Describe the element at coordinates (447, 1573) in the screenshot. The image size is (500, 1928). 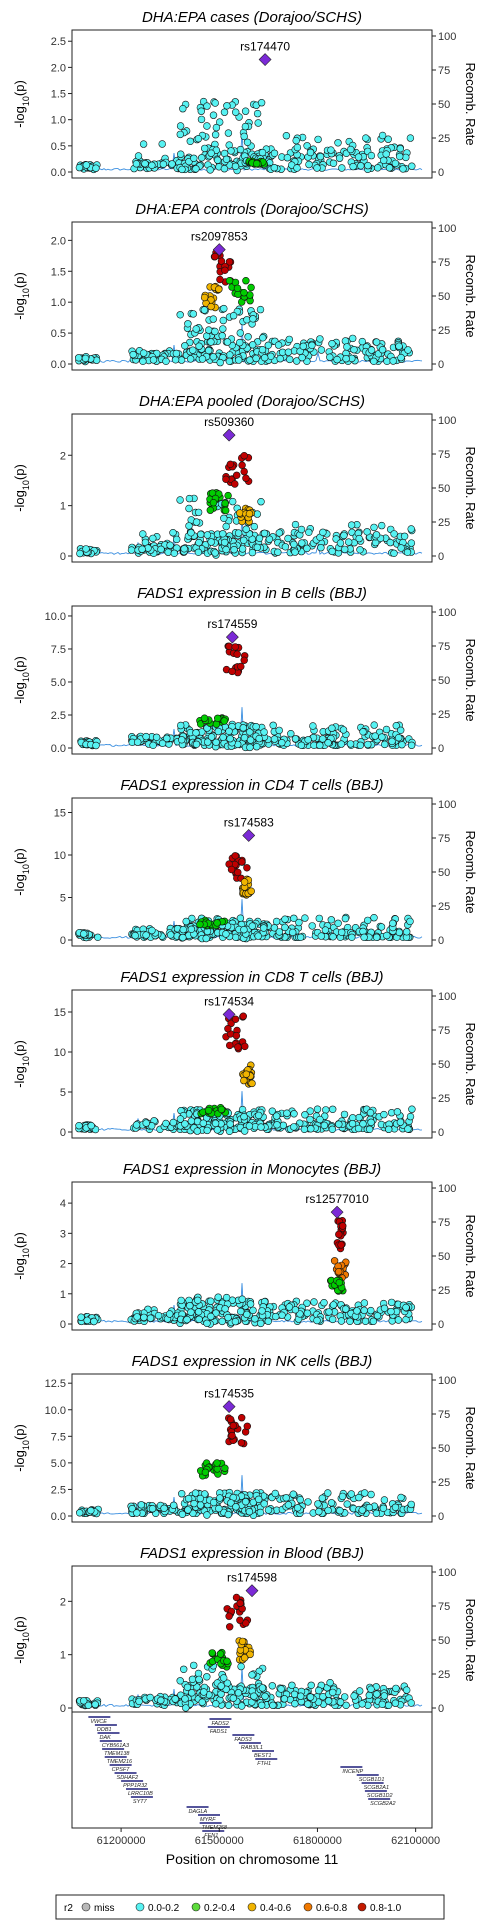
I see `y2-tick-label: 100` at that location.